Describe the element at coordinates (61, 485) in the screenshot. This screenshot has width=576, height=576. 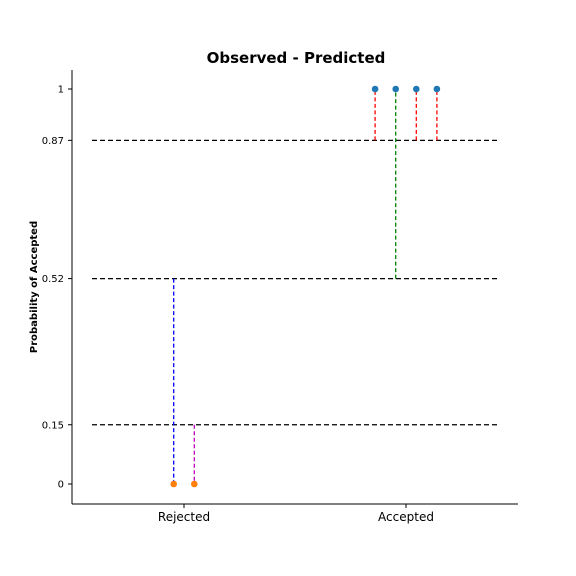
I see `y-tick-label-0: 0` at that location.